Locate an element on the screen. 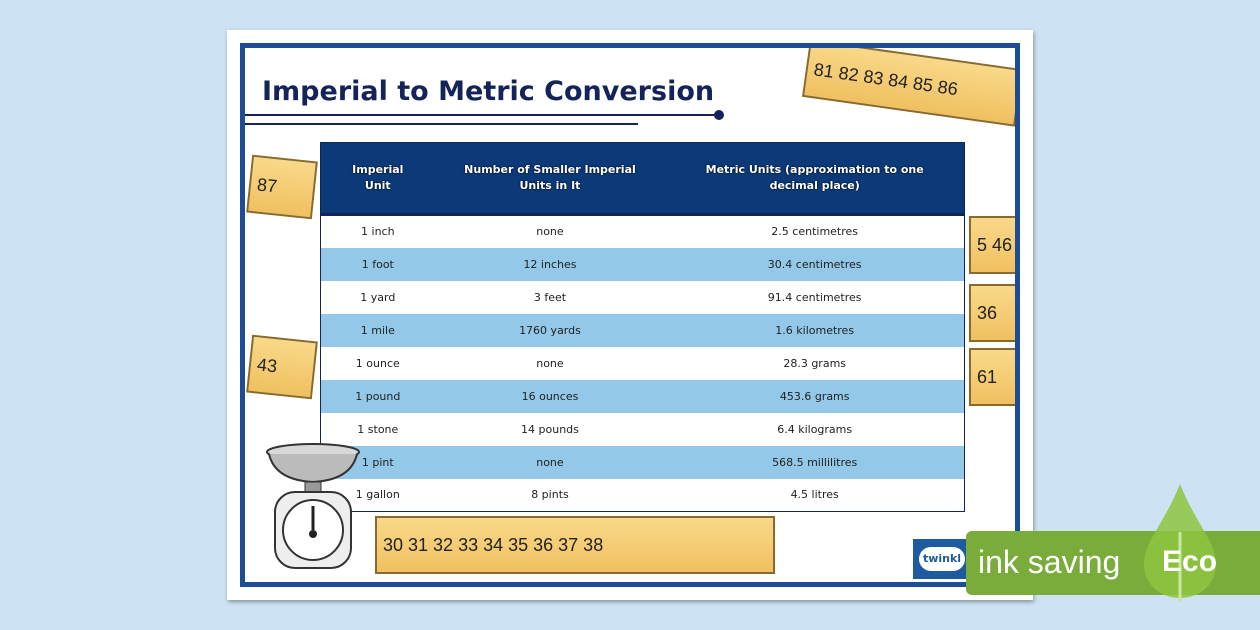 This screenshot has width=1260, height=630. divider-dot is located at coordinates (719, 115).